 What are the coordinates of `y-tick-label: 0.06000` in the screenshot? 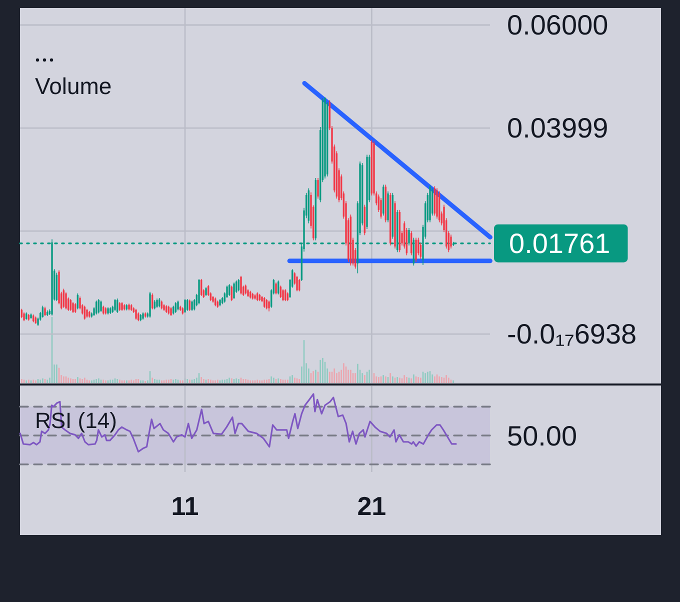 It's located at (557, 25).